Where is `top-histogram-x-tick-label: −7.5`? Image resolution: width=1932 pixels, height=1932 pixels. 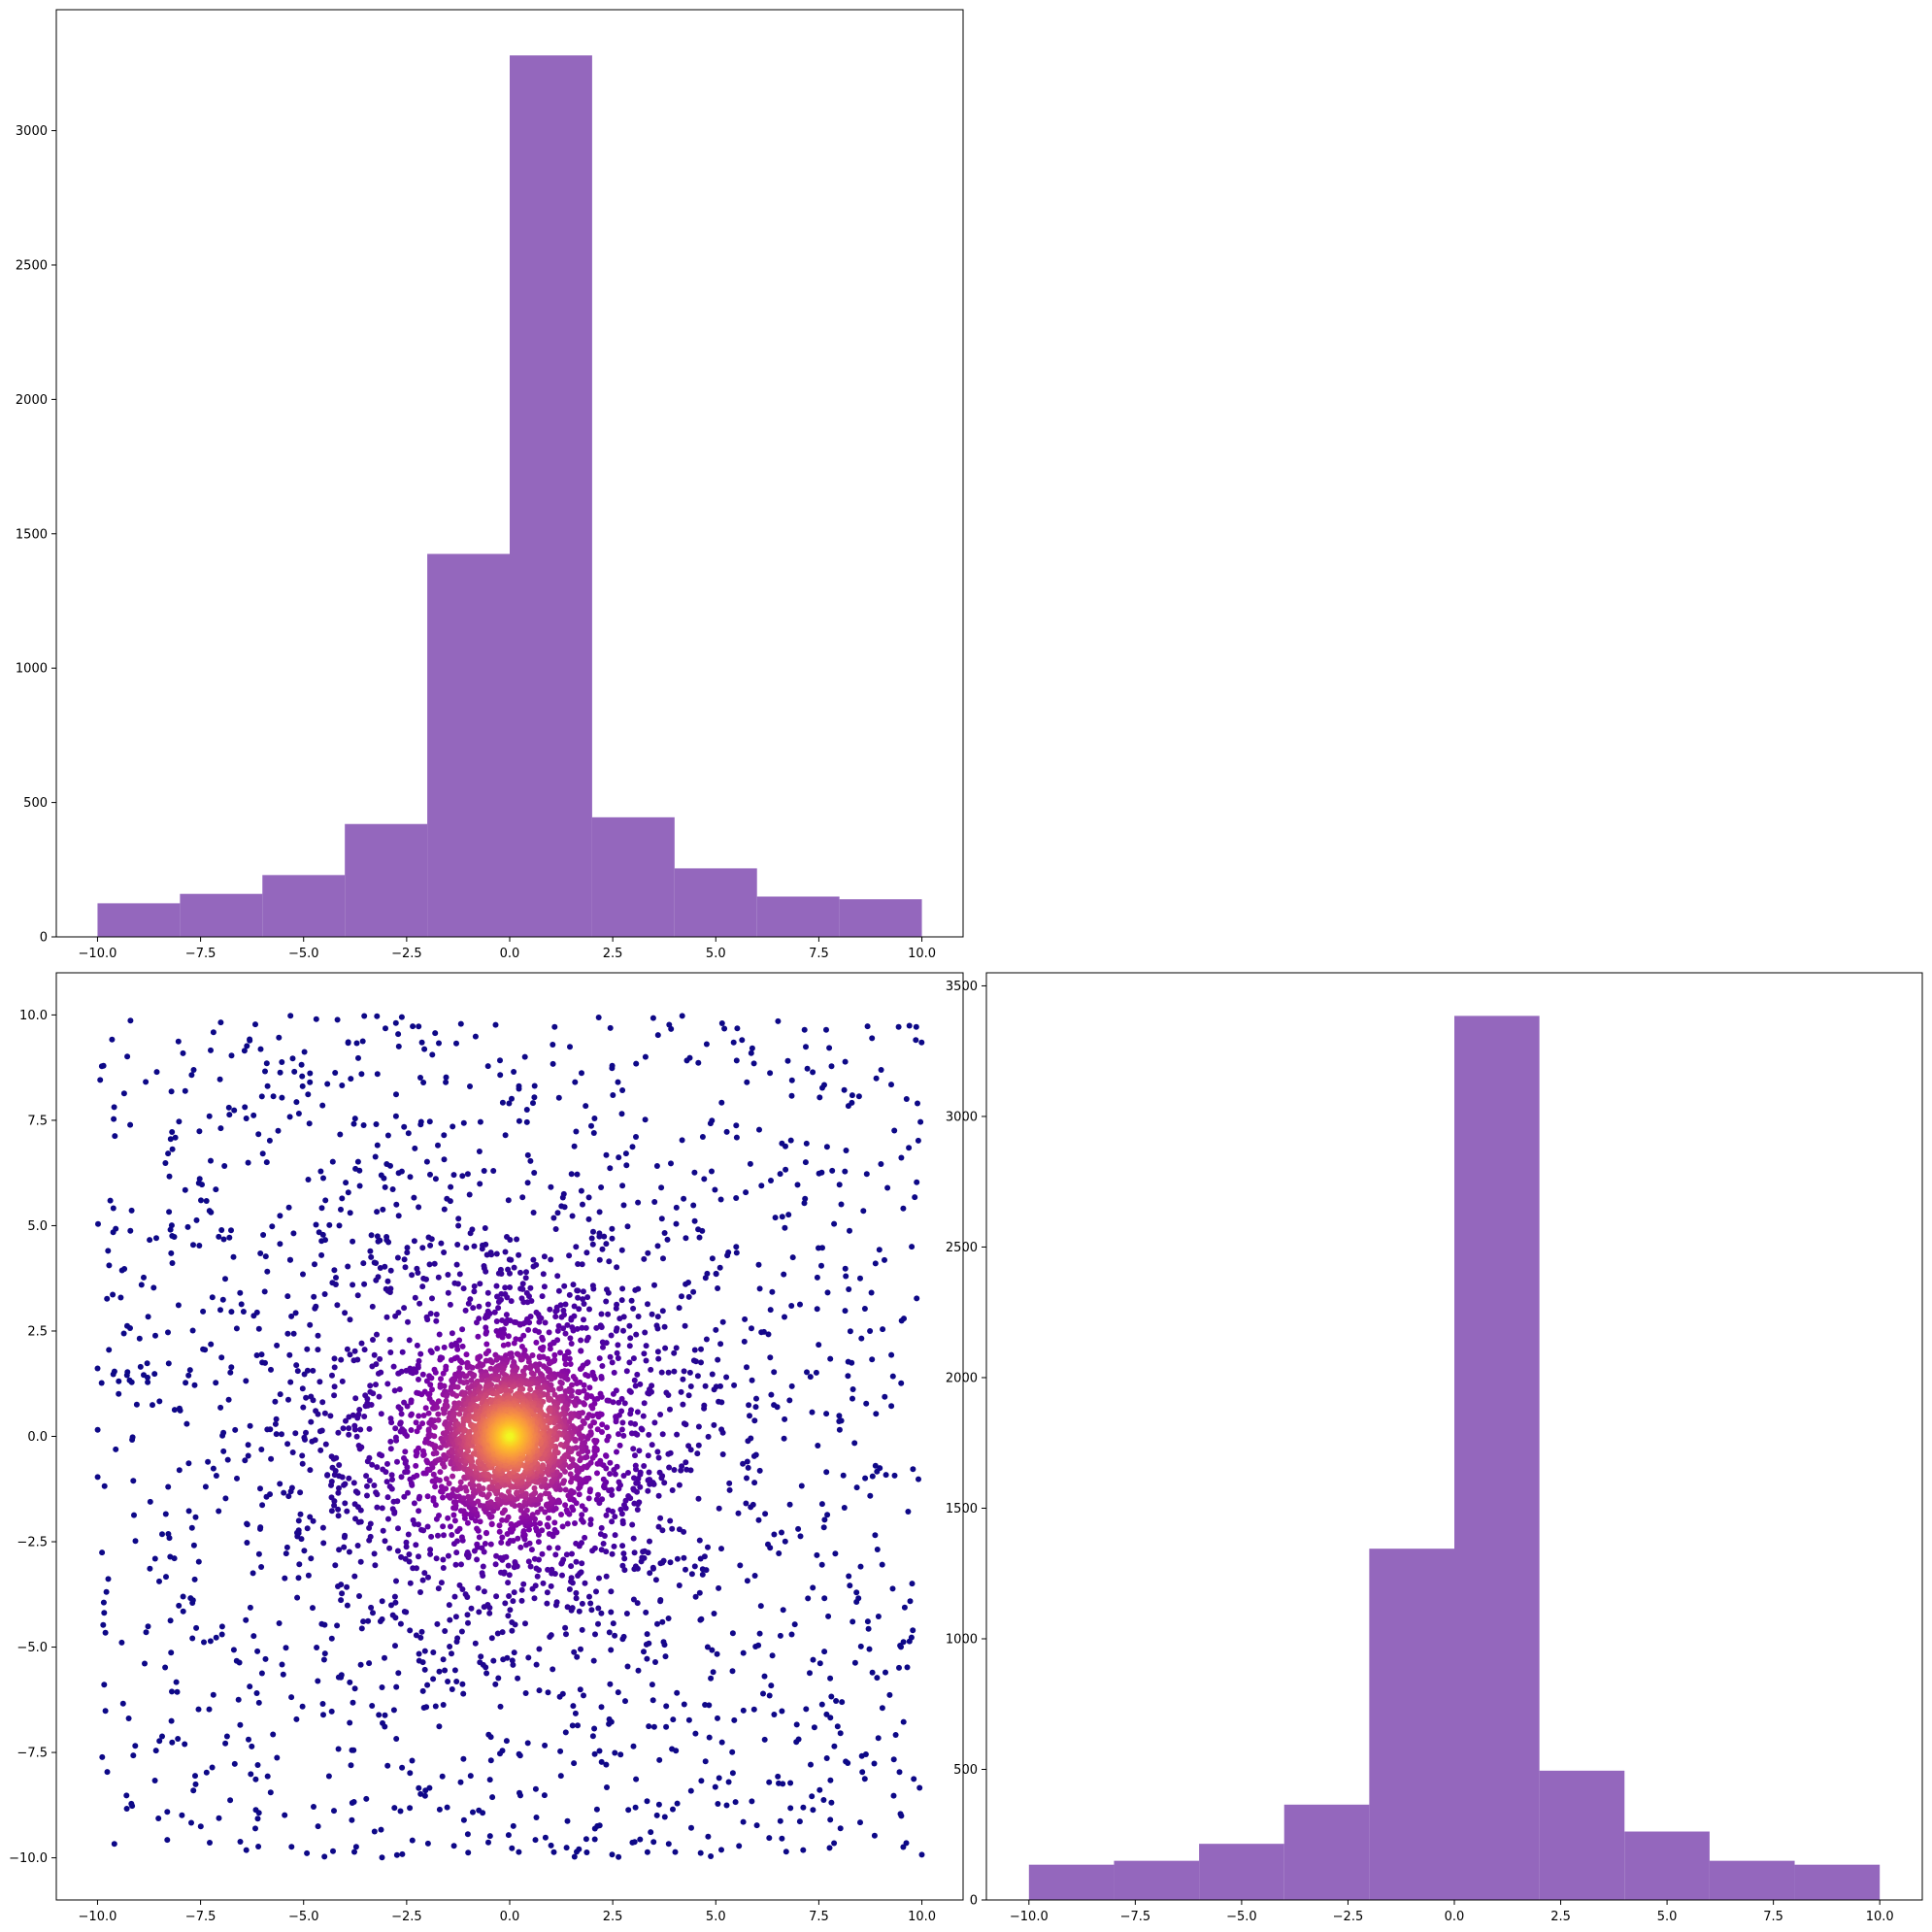
top-histogram-x-tick-label: −7.5 is located at coordinates (201, 954).